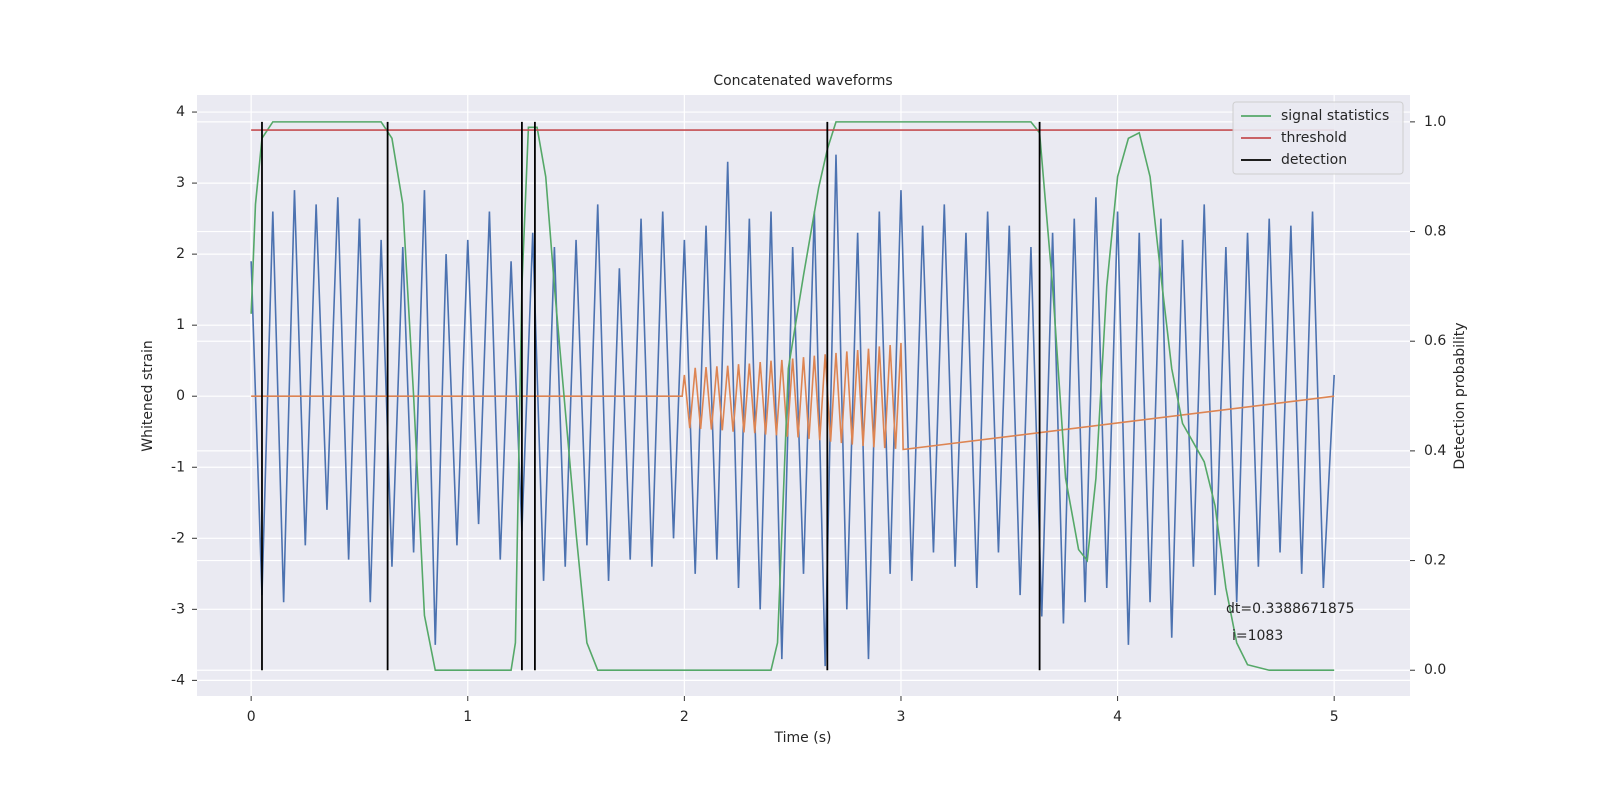  What do you see at coordinates (178, 609) in the screenshot?
I see `y-tick-label: -3` at bounding box center [178, 609].